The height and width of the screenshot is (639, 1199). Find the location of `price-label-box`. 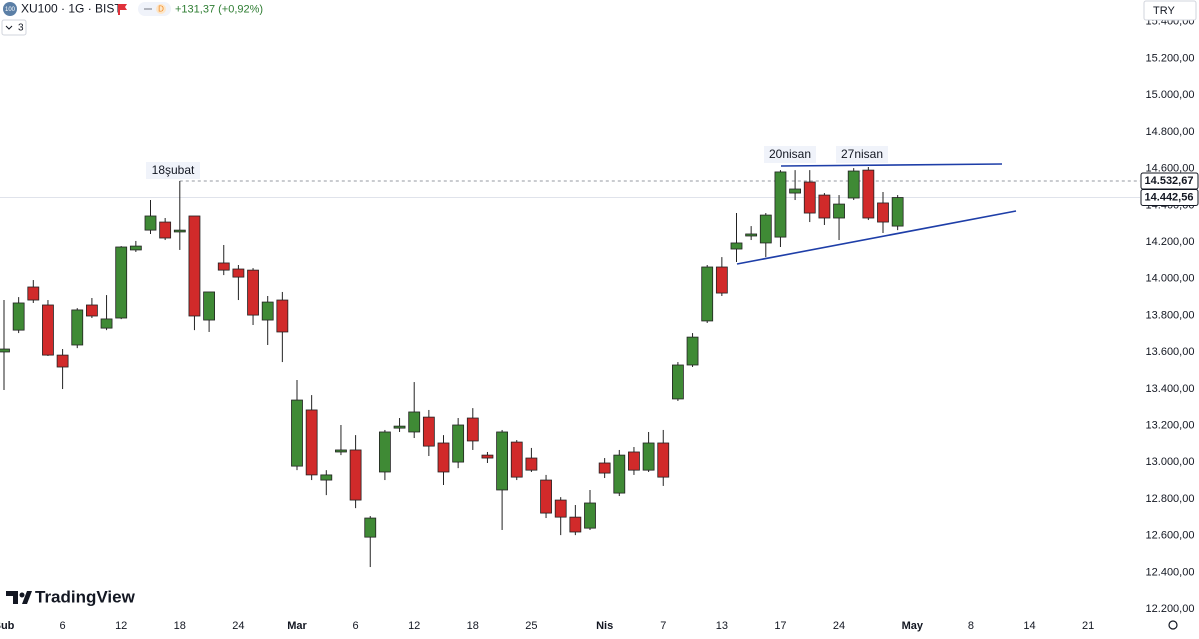

price-label-box is located at coordinates (1169, 198).